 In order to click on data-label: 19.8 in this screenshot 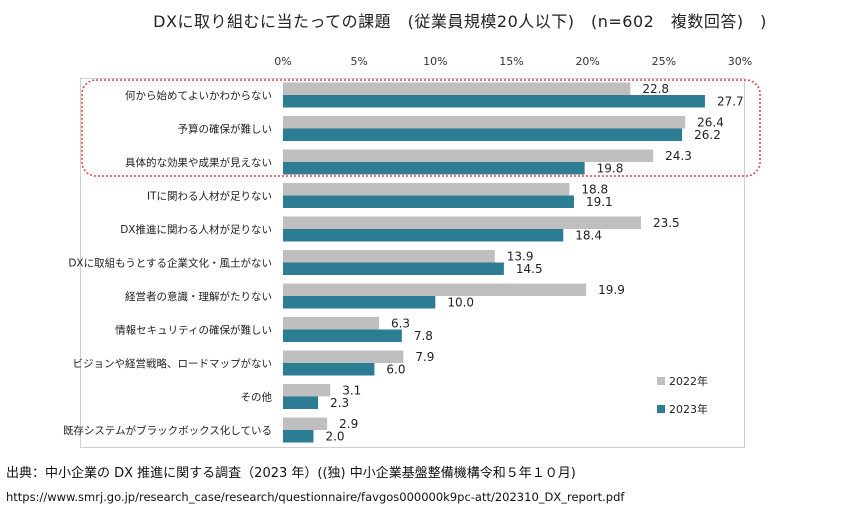, I will do `click(610, 169)`.